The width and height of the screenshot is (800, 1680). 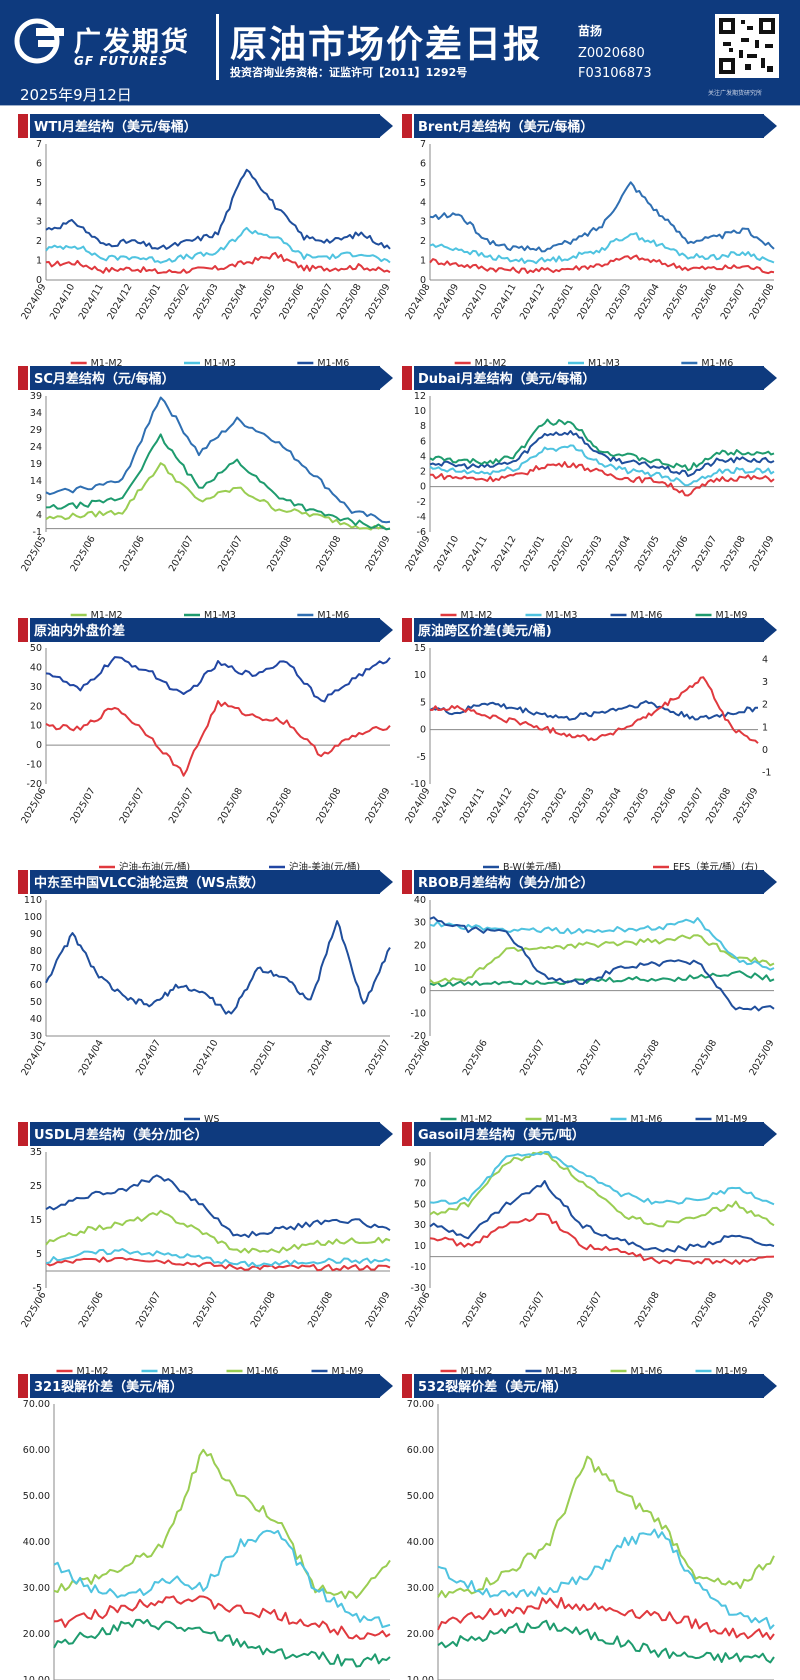 What do you see at coordinates (208, 1386) in the screenshot?
I see `chart-title-banner: 321裂解价差（美元/桶）` at bounding box center [208, 1386].